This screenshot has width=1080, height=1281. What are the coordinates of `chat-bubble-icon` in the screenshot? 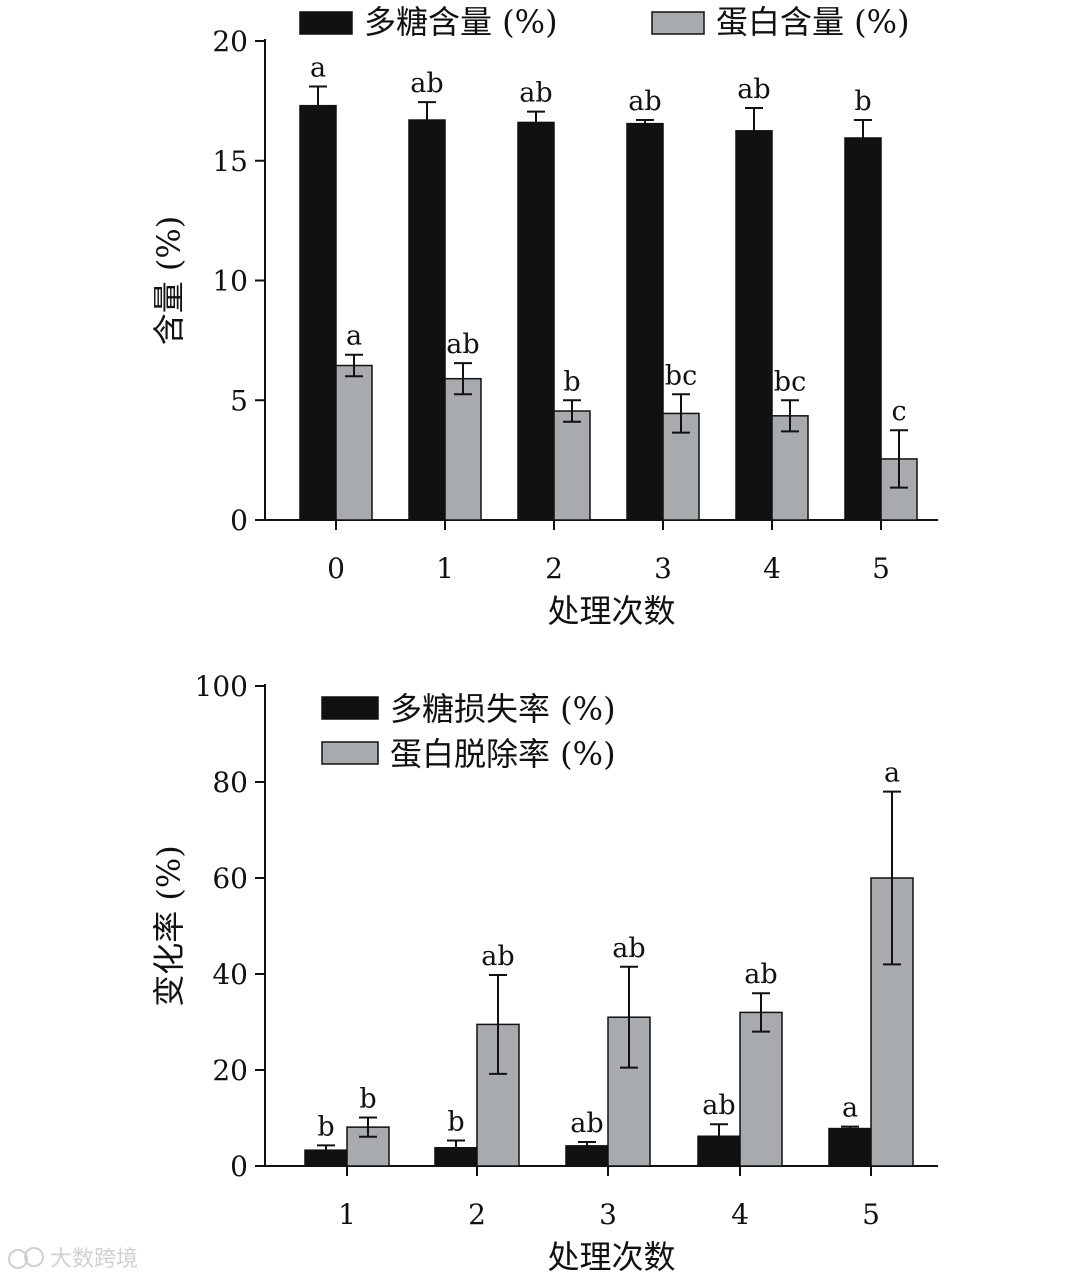 It's located at (26, 1258).